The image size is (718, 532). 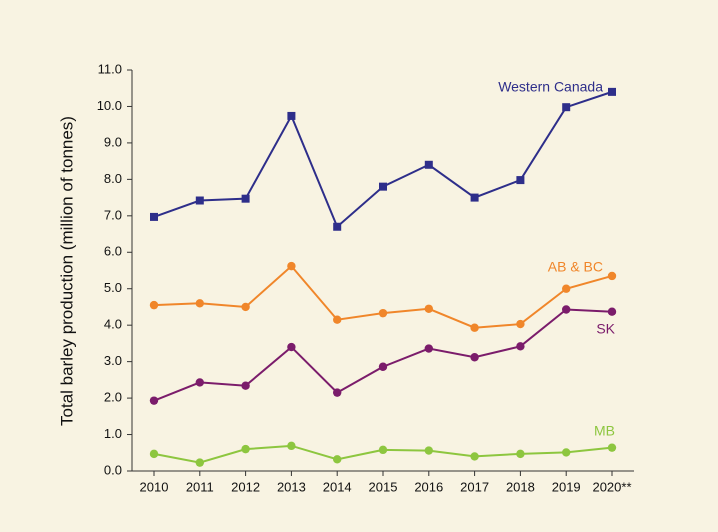 I want to click on y-tick-label: 8.0, so click(x=113, y=178).